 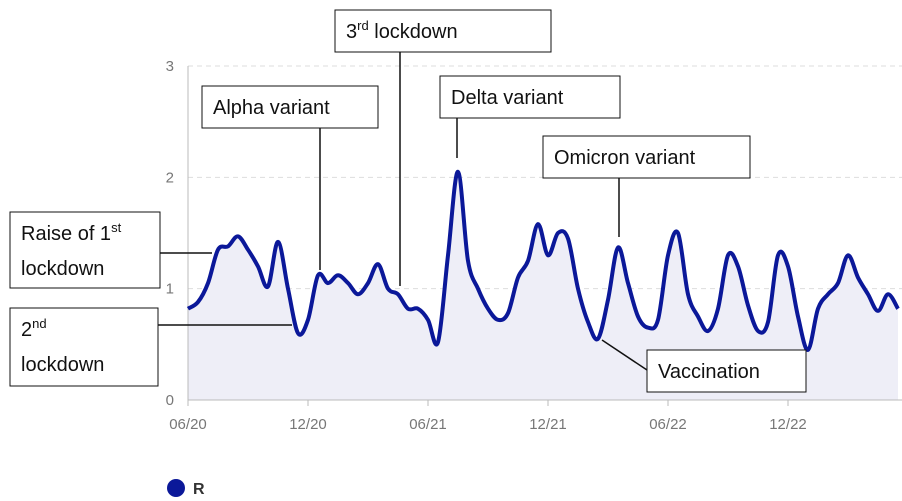 I want to click on annotation-part: Vaccination, so click(x=709, y=372).